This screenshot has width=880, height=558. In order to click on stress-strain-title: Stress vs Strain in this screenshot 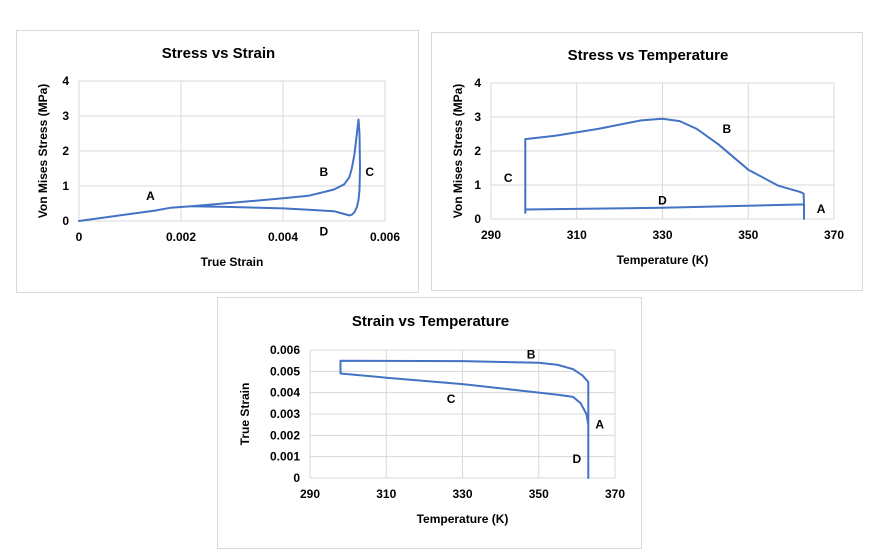, I will do `click(218, 53)`.